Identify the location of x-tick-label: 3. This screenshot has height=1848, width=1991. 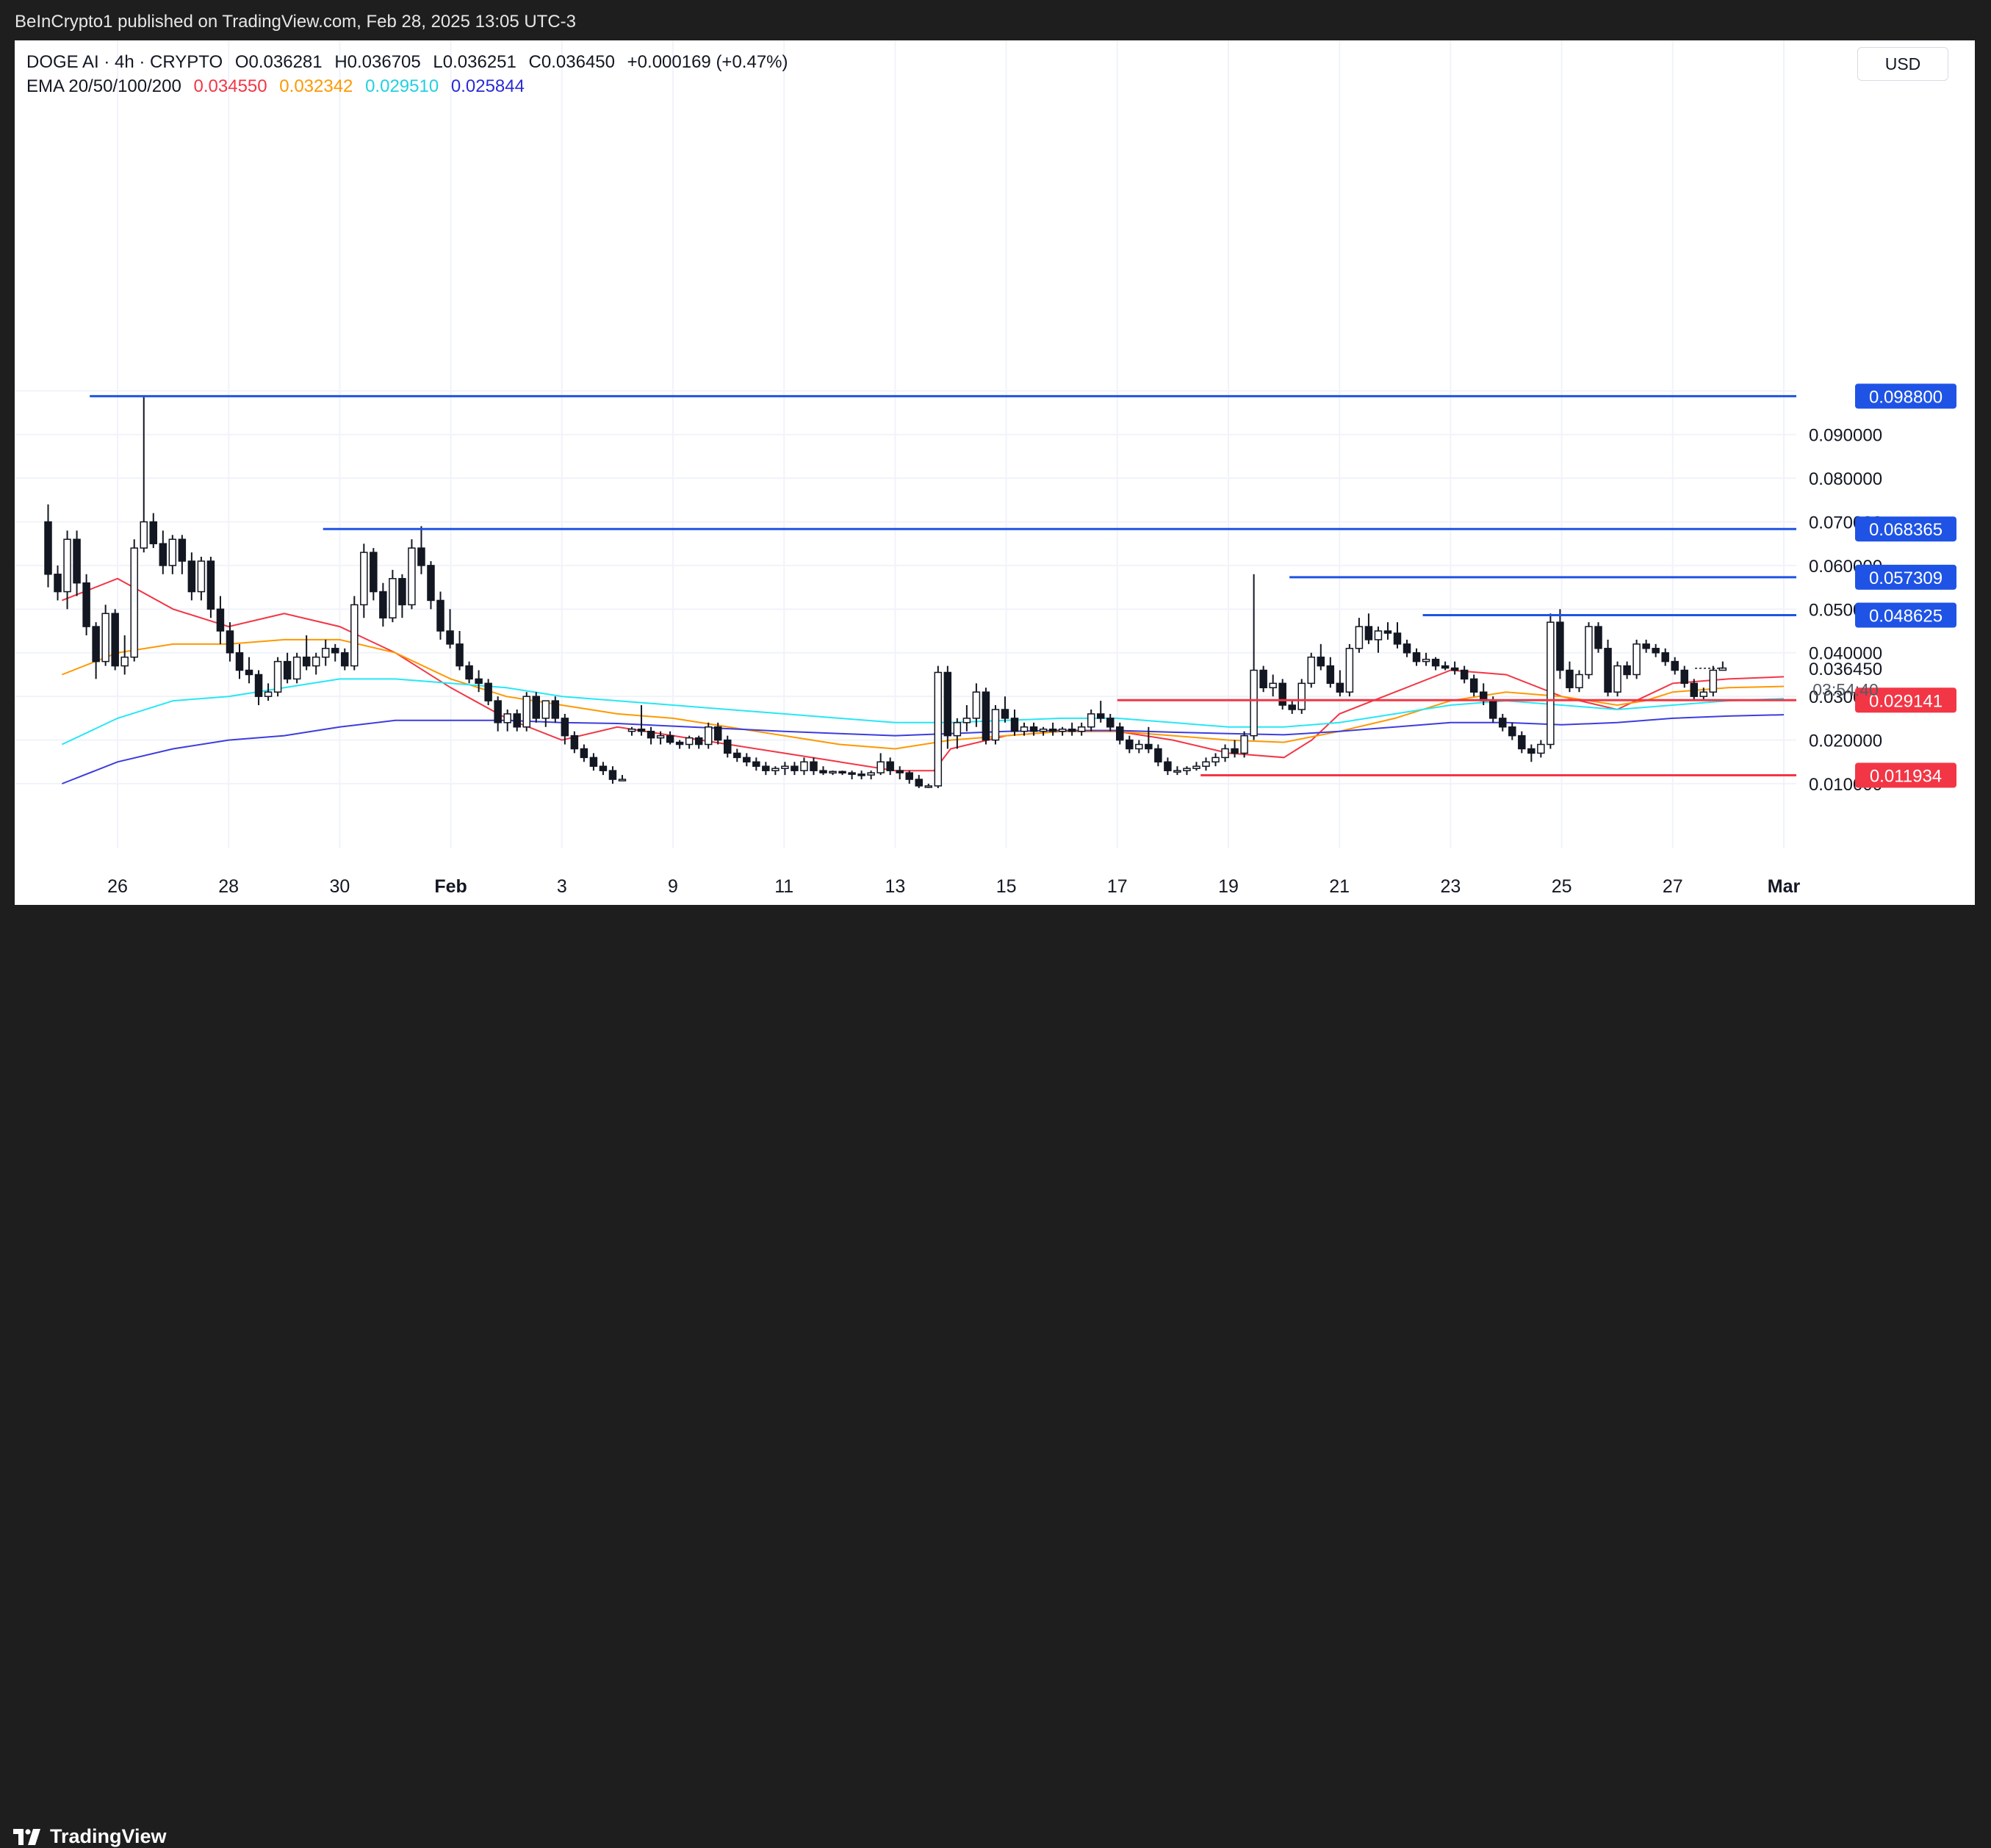
(562, 886).